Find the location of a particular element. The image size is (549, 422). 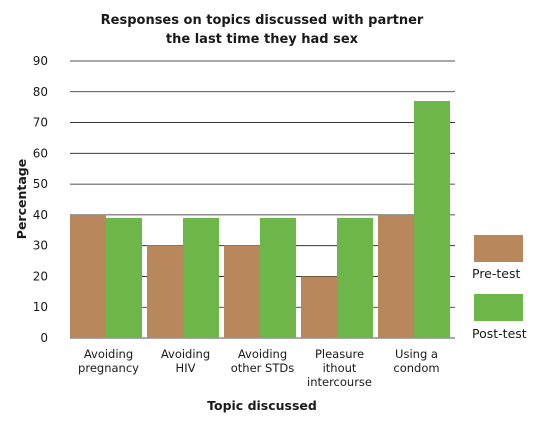

y-axis-label: Percentage is located at coordinates (21, 199).